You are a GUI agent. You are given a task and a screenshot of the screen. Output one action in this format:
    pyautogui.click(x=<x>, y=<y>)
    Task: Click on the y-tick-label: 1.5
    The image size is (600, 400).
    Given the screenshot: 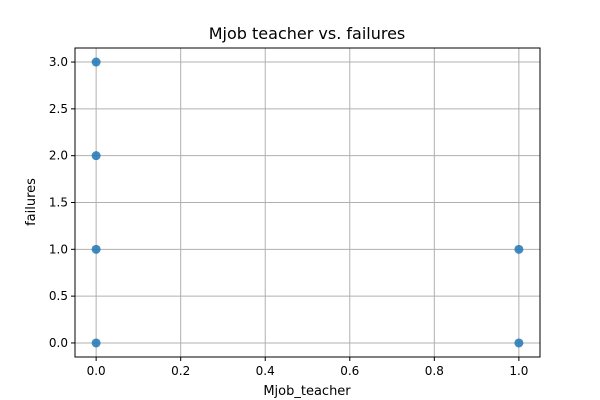 What is the action you would take?
    pyautogui.click(x=58, y=203)
    